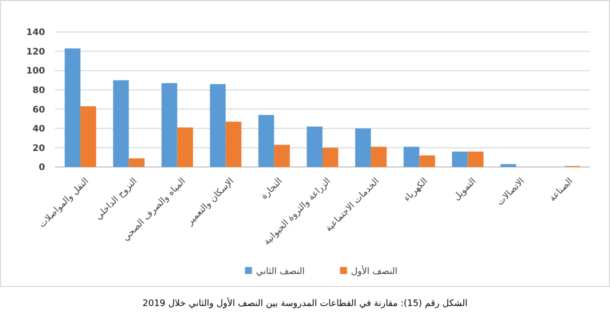 The height and width of the screenshot is (326, 610). What do you see at coordinates (38, 91) in the screenshot?
I see `y-tick-label: 80` at bounding box center [38, 91].